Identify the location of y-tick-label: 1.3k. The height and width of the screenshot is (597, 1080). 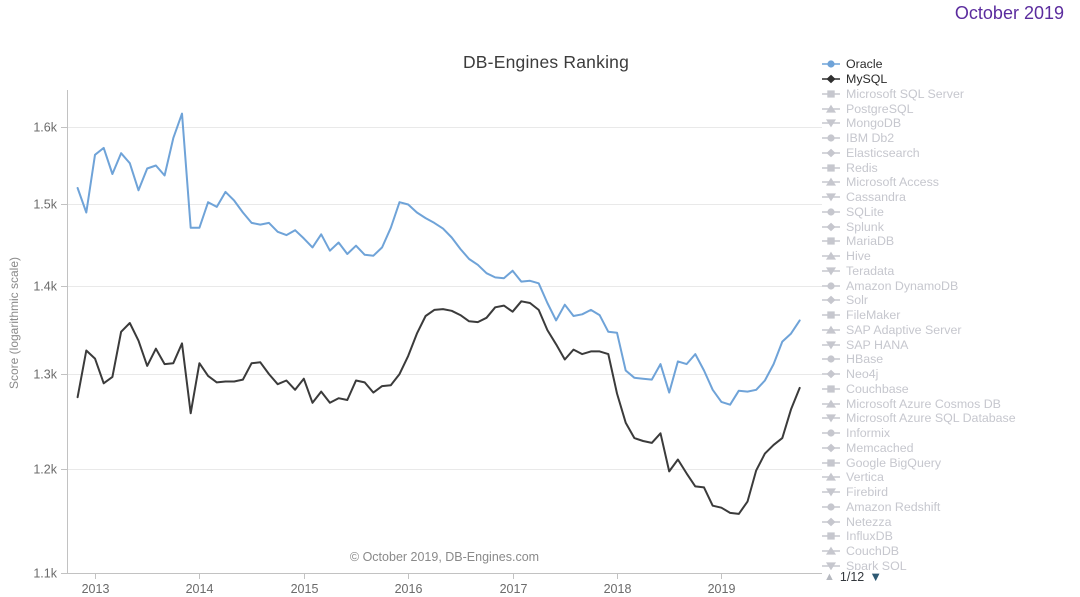
(45, 375).